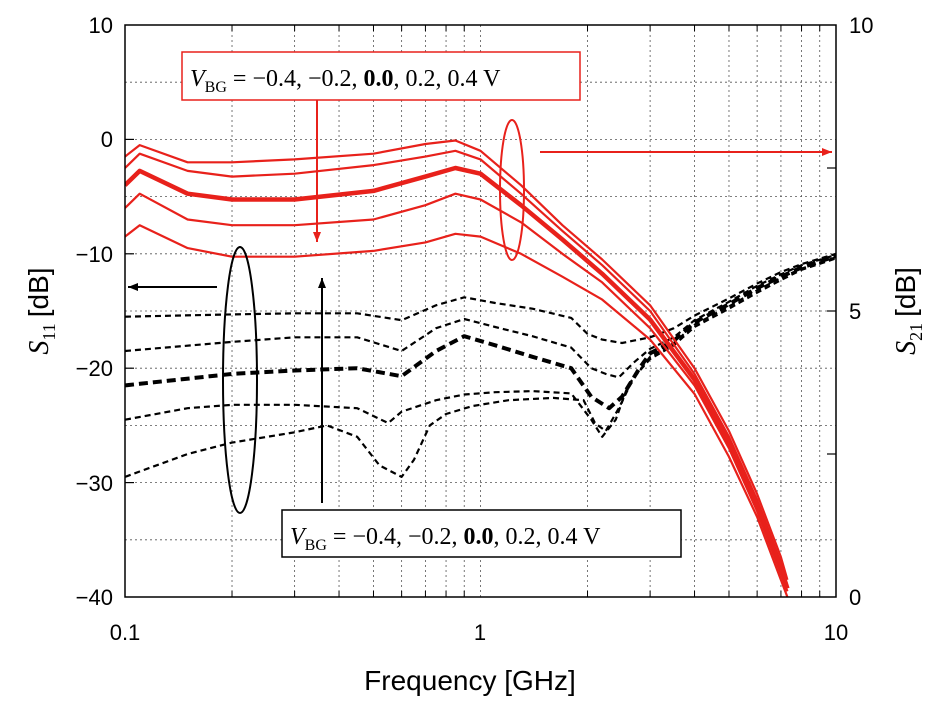 The image size is (944, 721). Describe the element at coordinates (855, 311) in the screenshot. I see `right-tick-label: 5` at that location.